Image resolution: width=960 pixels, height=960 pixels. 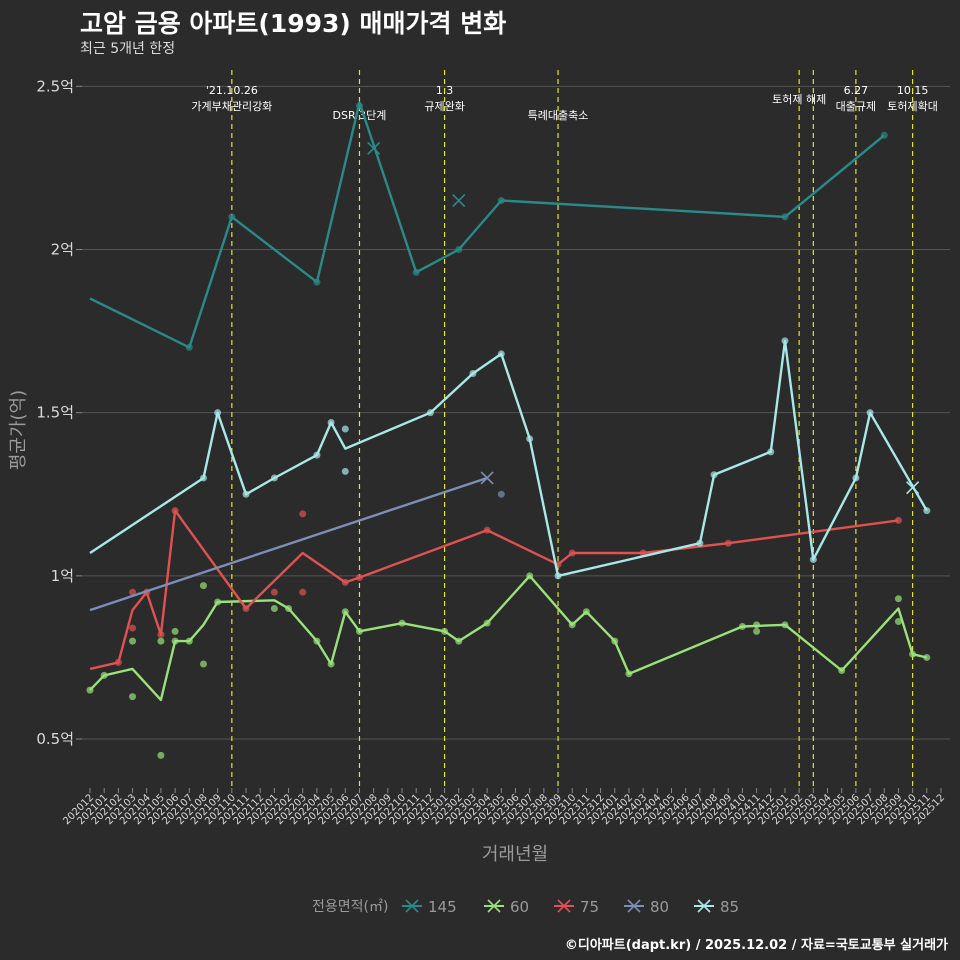 I want to click on legend-label-80: 80, so click(x=659, y=907).